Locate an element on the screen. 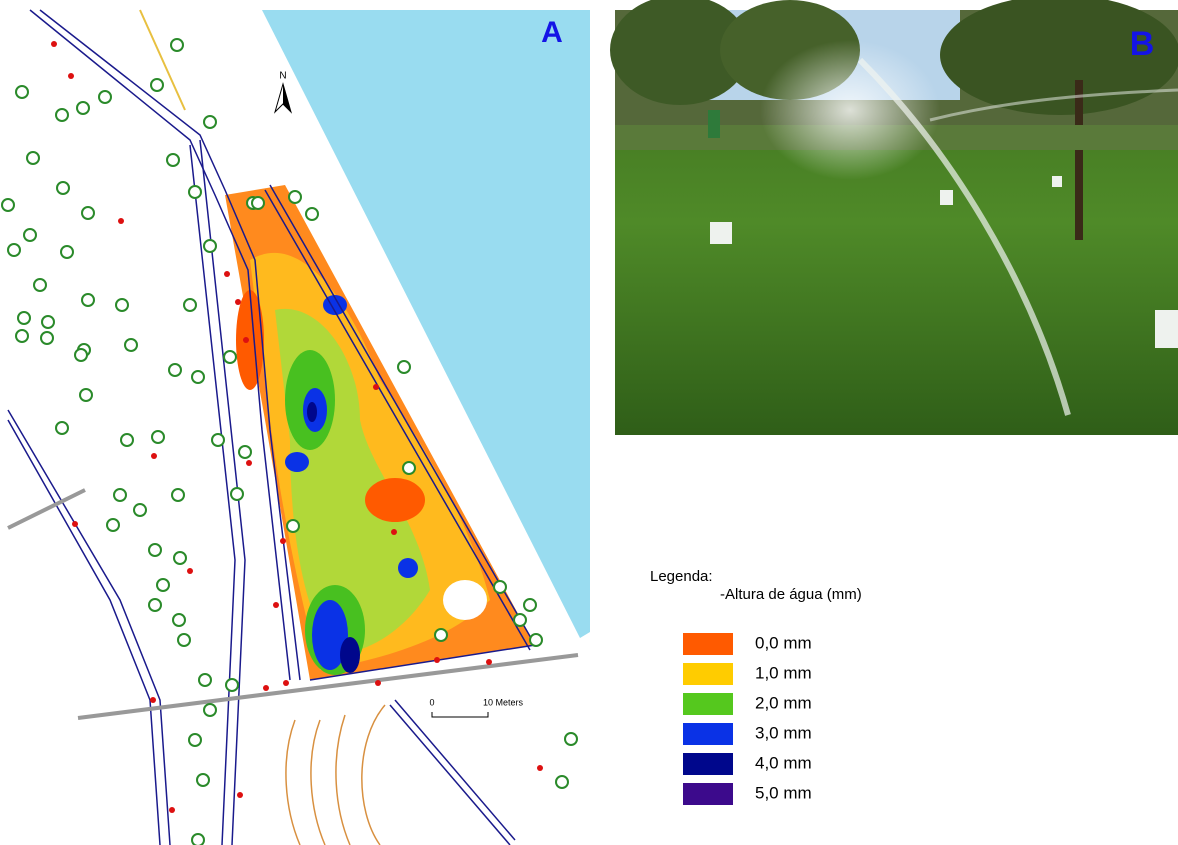 Image resolution: width=1178 pixels, height=845 pixels. scale-bar is located at coordinates (460, 715).